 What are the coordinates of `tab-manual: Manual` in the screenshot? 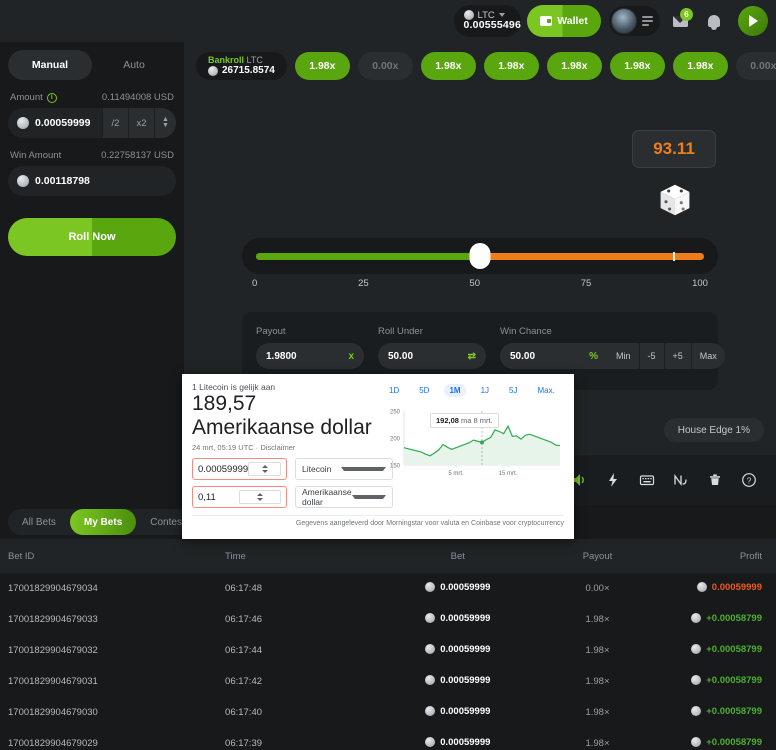 It's located at (50, 65).